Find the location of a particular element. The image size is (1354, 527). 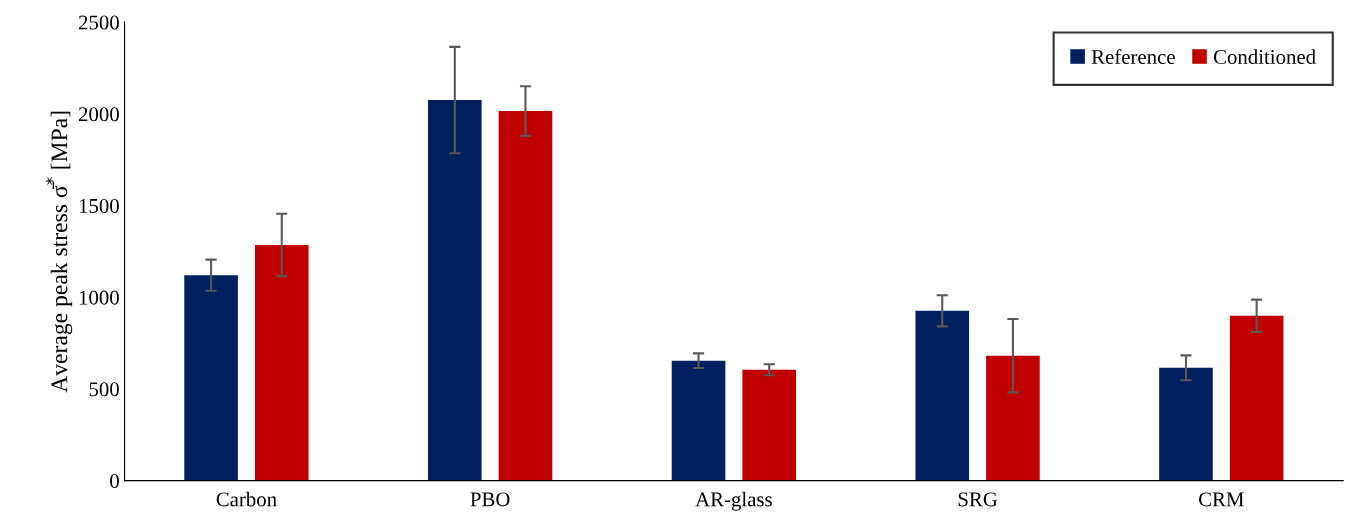

x-tick-label: CRM is located at coordinates (1221, 499).